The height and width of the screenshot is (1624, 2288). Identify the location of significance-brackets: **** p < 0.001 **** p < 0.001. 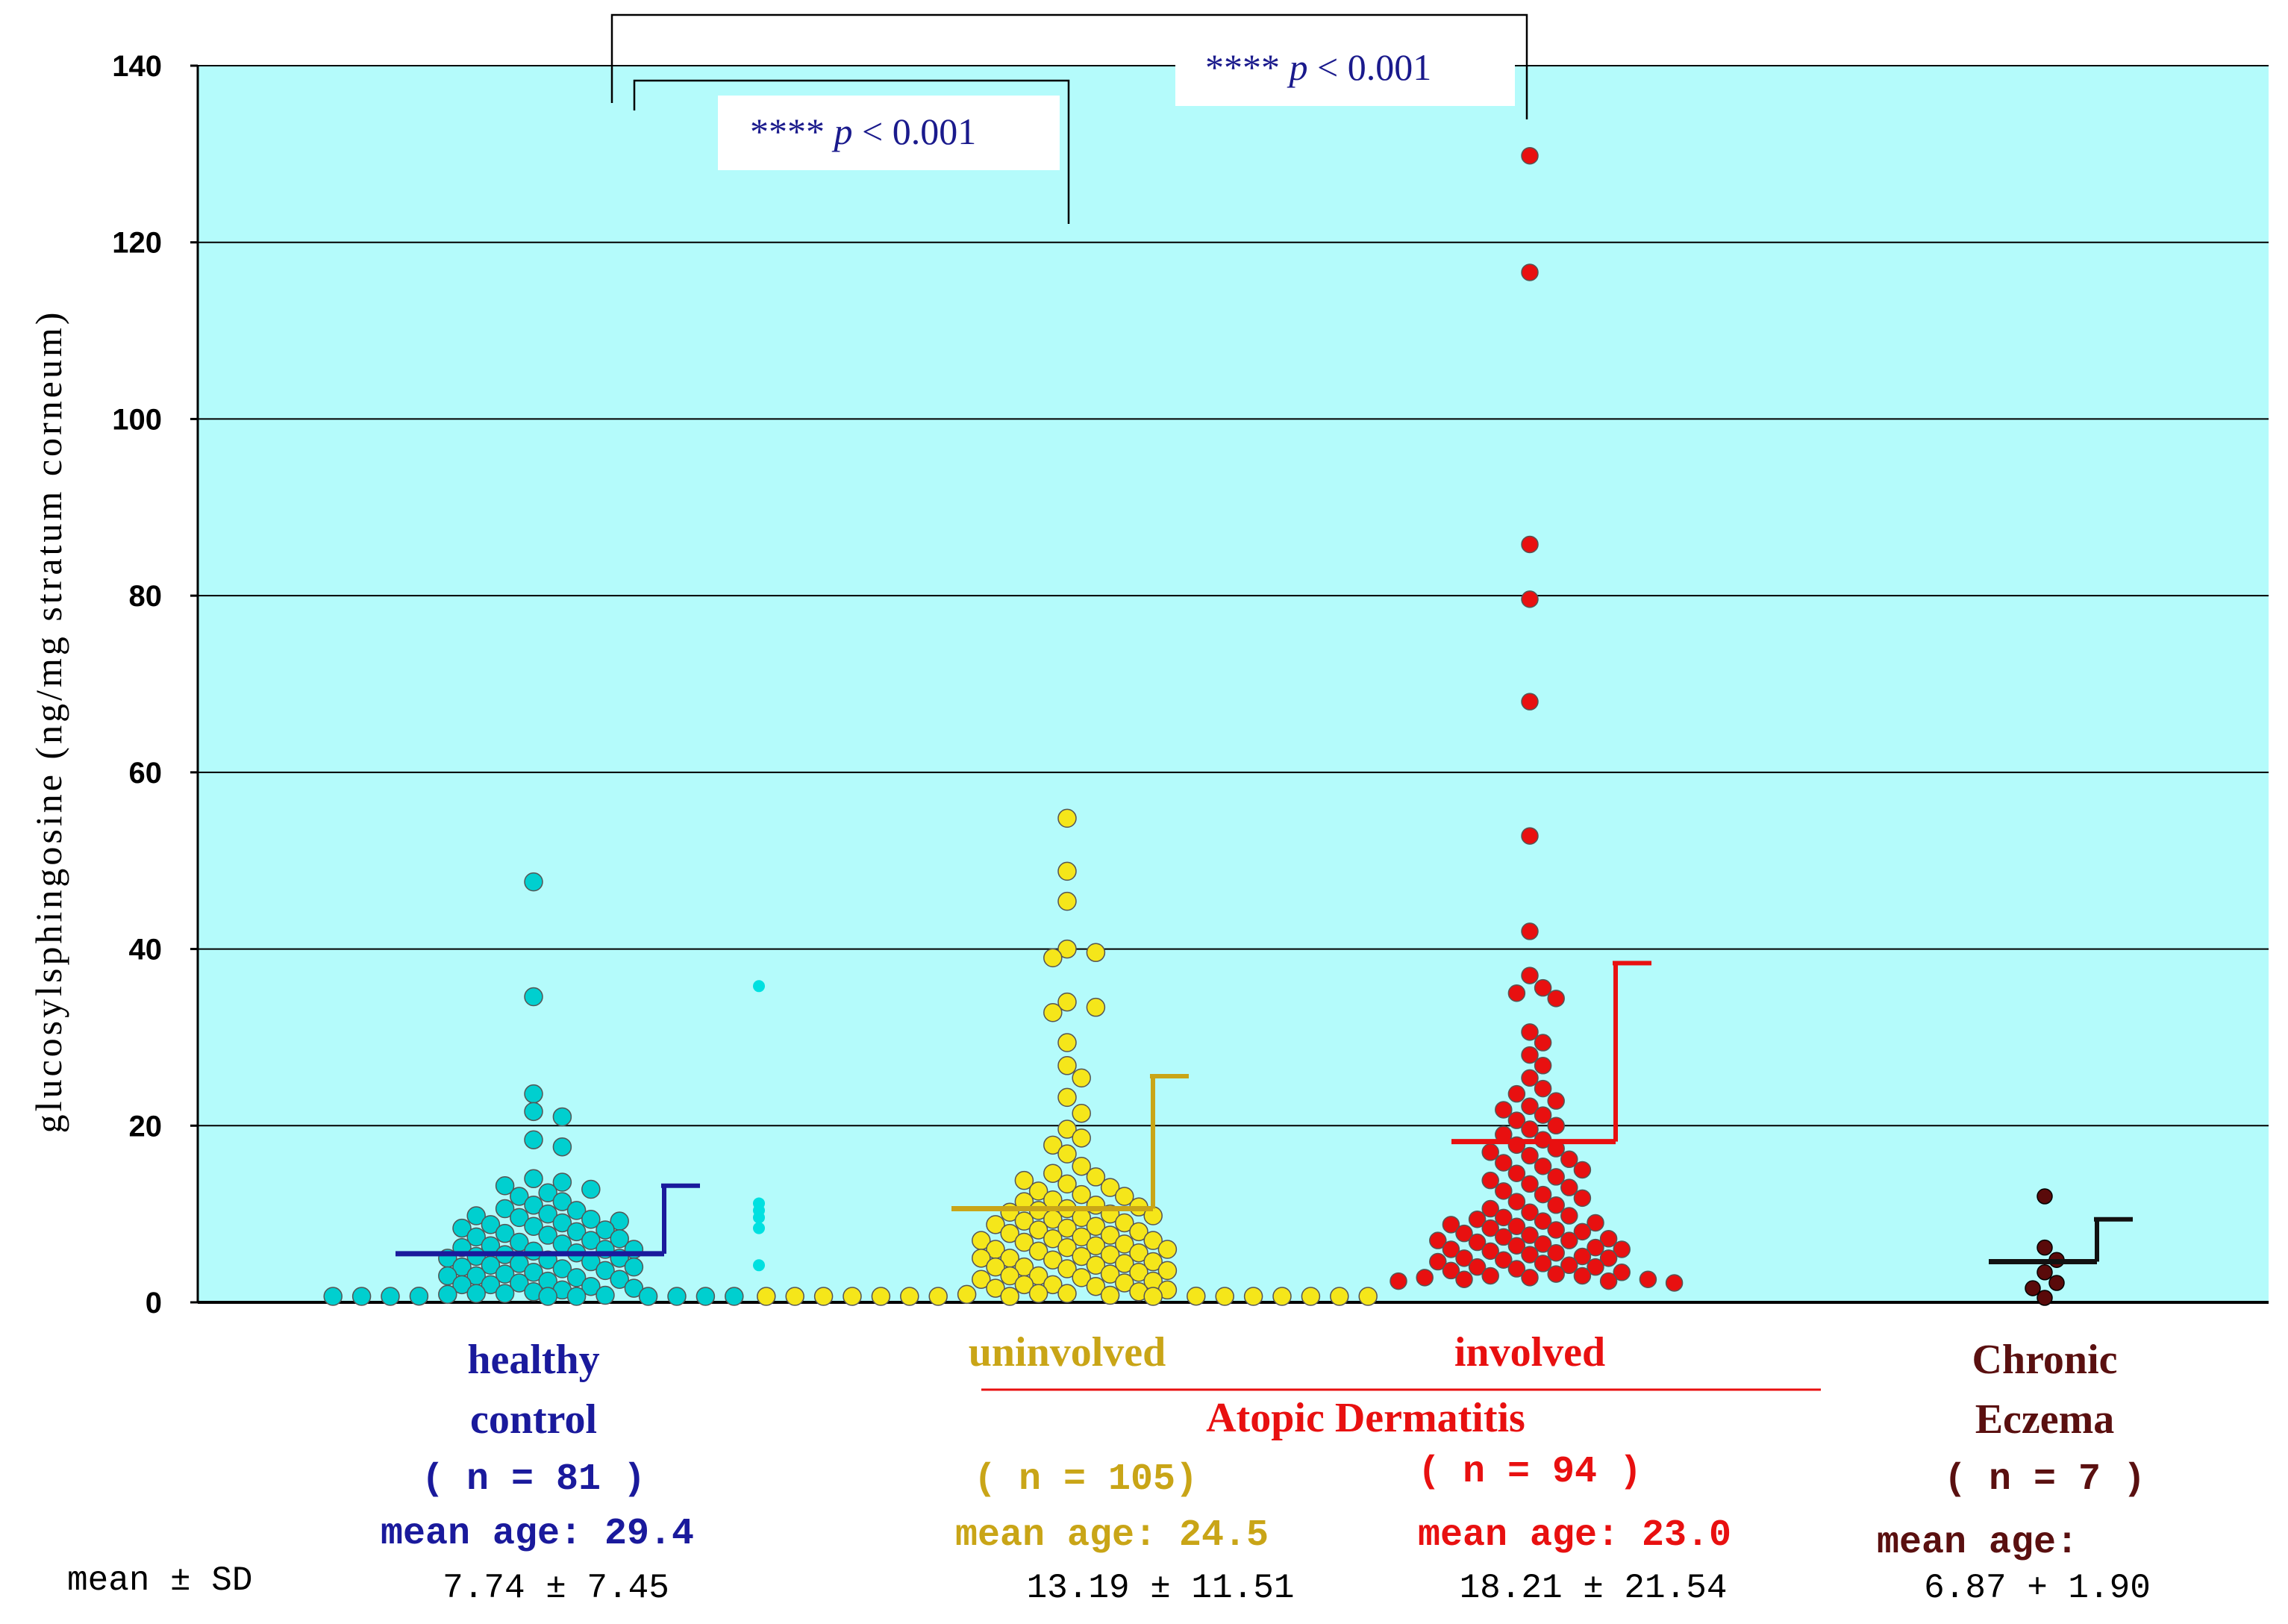
(1069, 118).